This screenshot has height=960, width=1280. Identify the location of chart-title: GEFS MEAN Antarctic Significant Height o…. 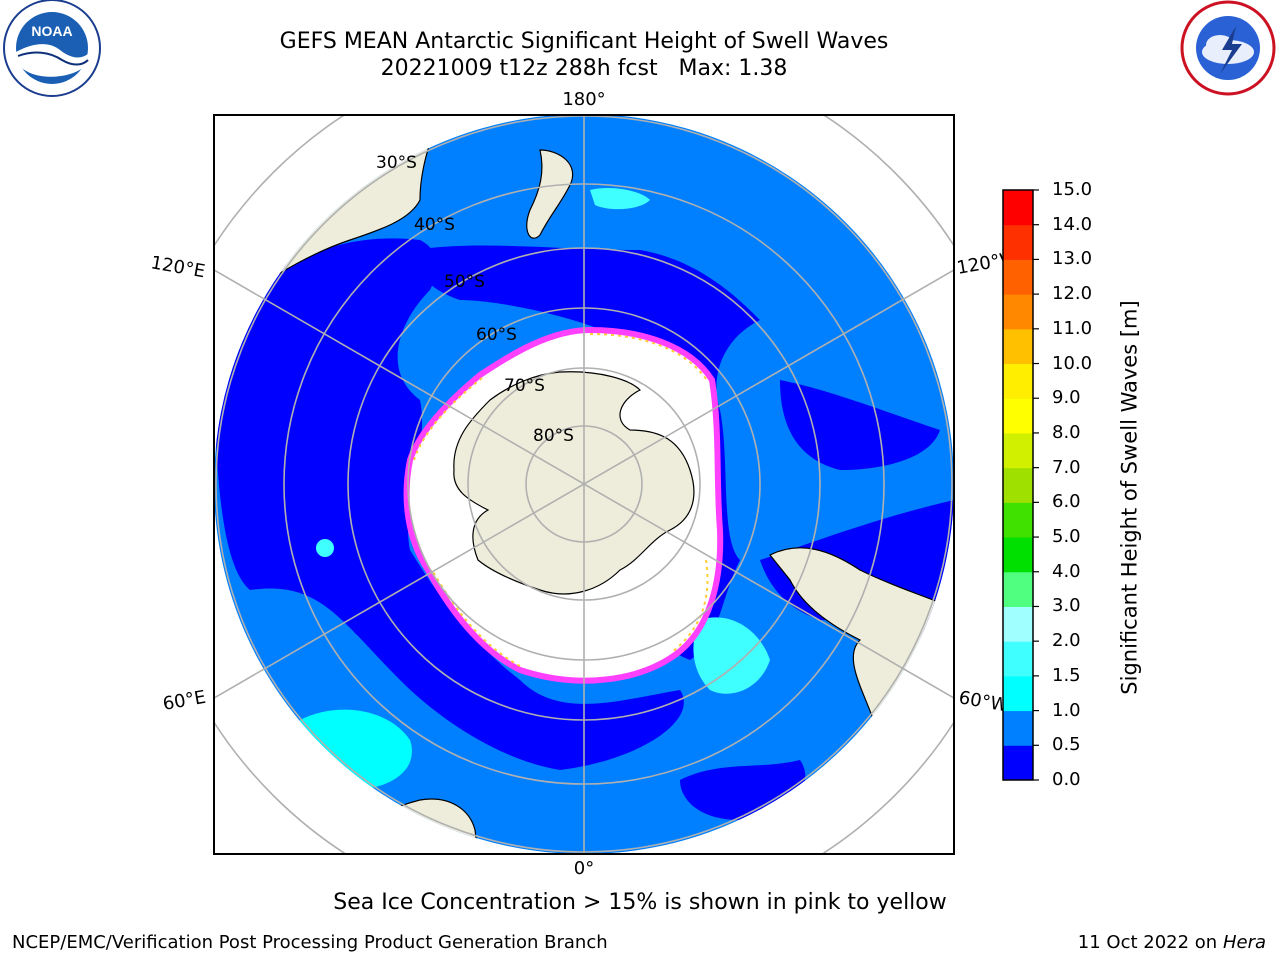
(584, 41).